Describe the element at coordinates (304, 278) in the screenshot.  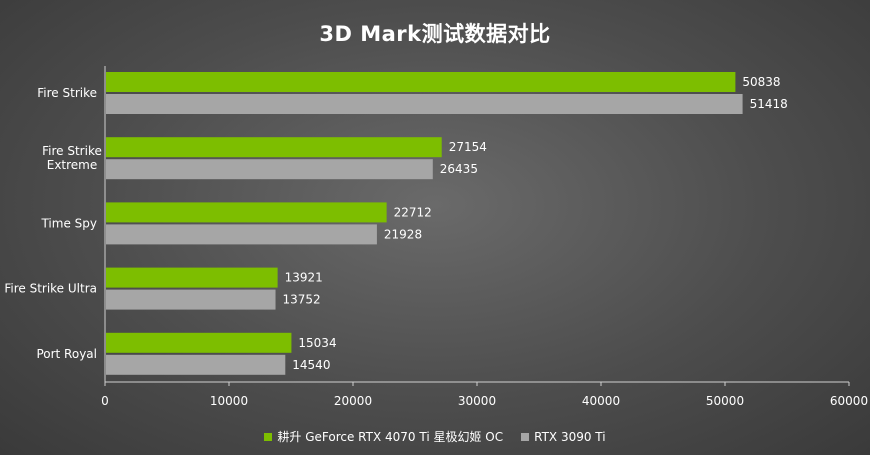
I see `data-label: 13921` at that location.